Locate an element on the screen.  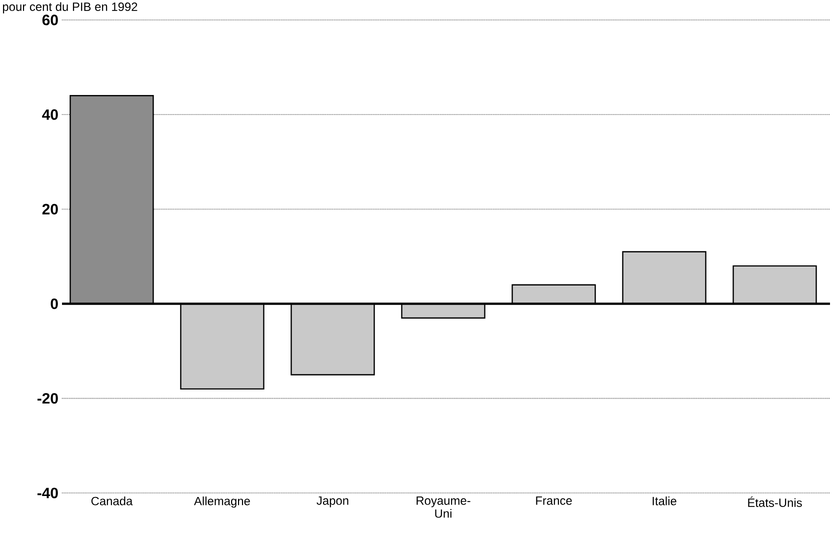
x-tick-label: Japon is located at coordinates (332, 502).